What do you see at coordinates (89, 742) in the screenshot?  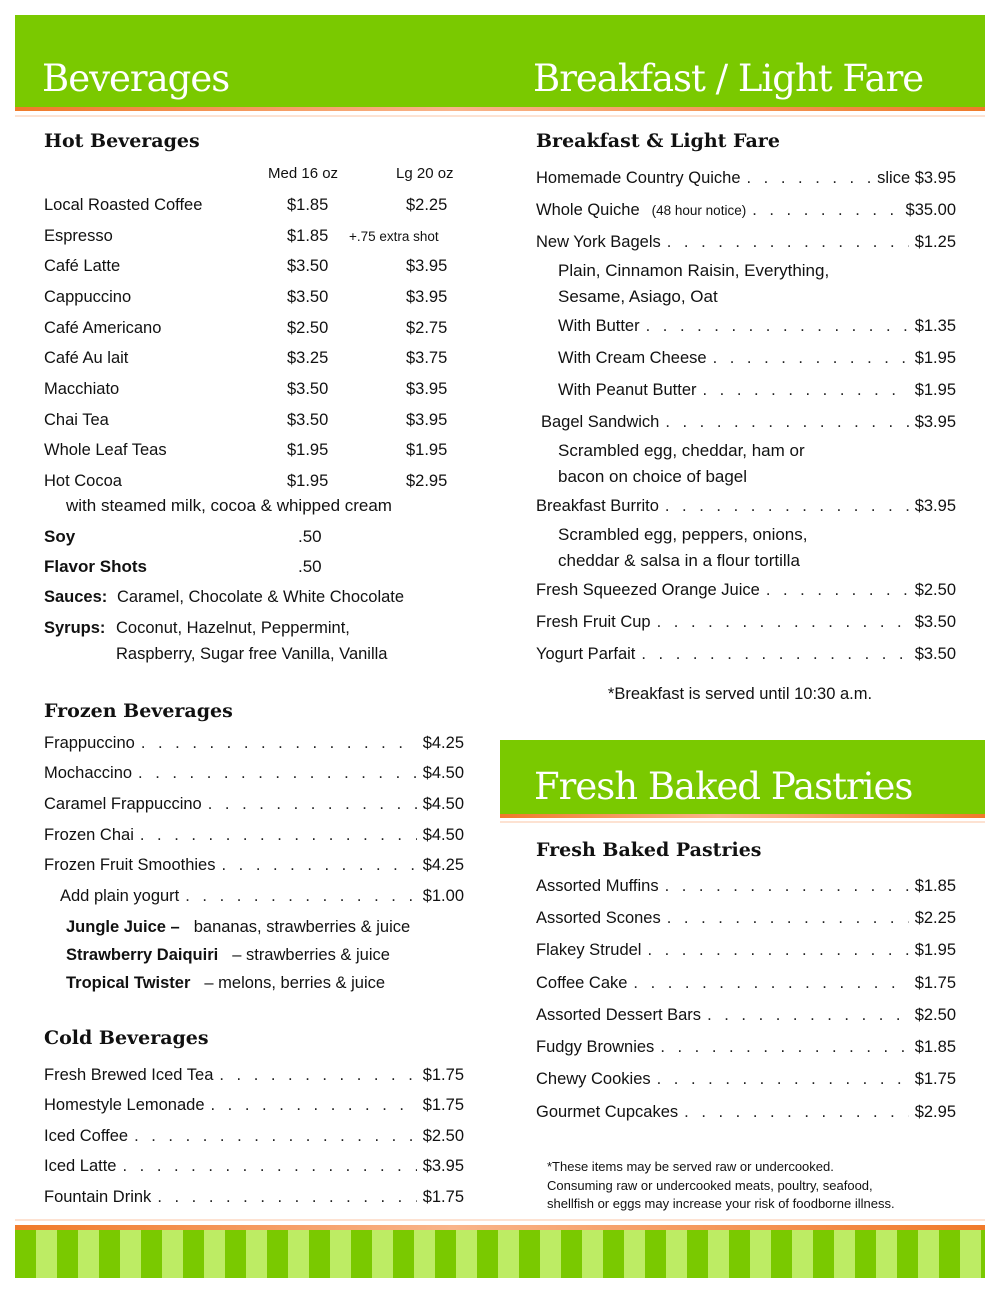 I see `item-name: Frappuccino` at bounding box center [89, 742].